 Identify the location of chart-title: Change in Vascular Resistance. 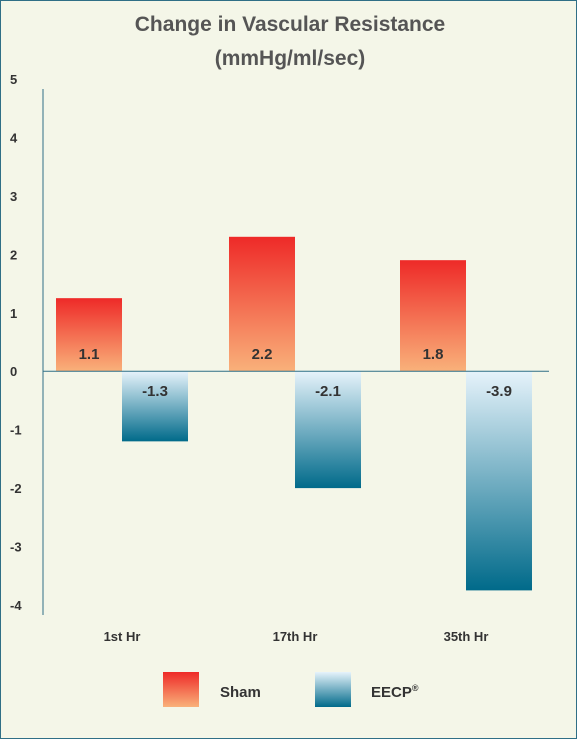
(290, 24).